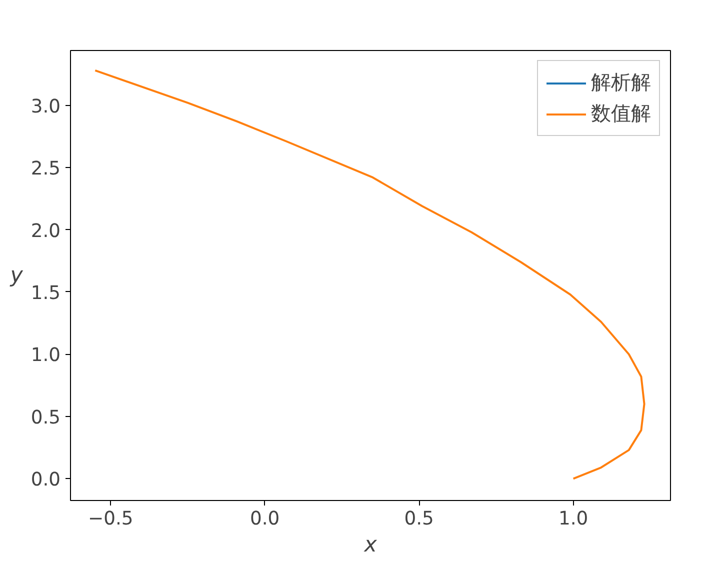  I want to click on y-tick-label: 2.5, so click(45, 169).